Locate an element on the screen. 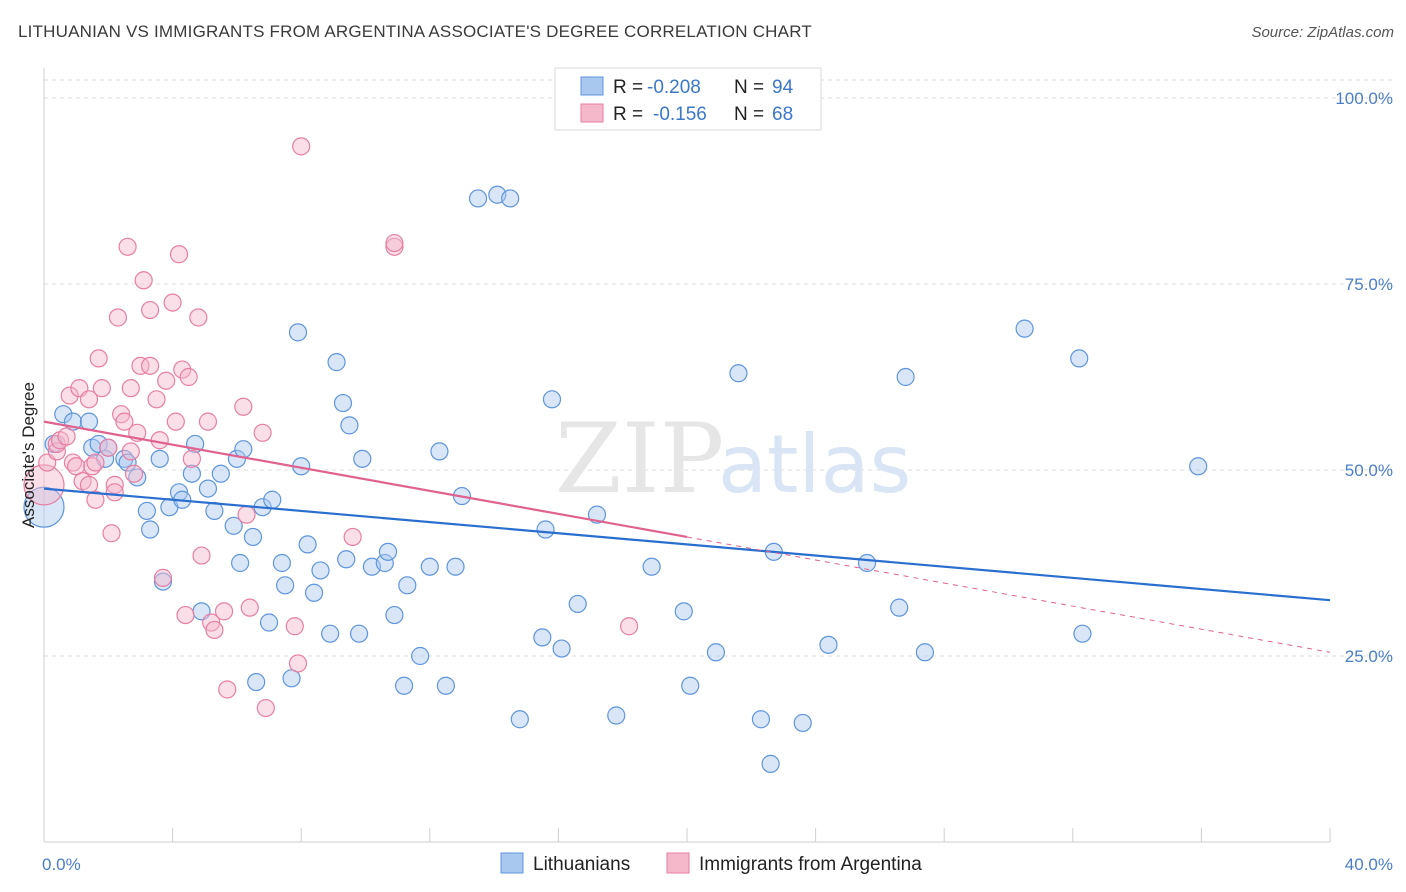  x-tick-label-1: 40.0% is located at coordinates (1369, 864).